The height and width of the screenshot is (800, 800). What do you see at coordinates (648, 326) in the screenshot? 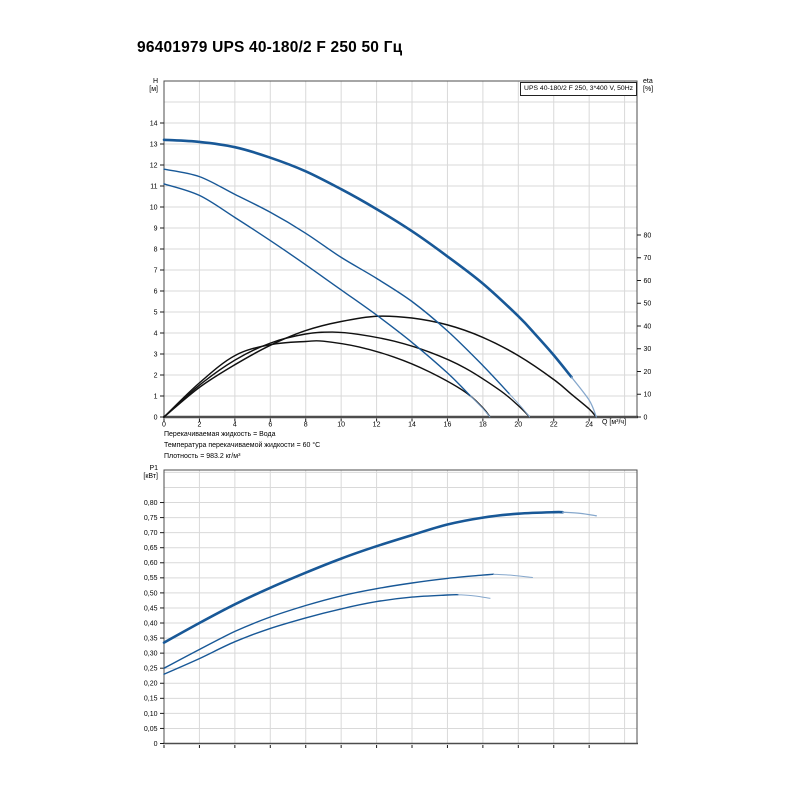
I see `y-right-tick-label: 40` at bounding box center [648, 326].